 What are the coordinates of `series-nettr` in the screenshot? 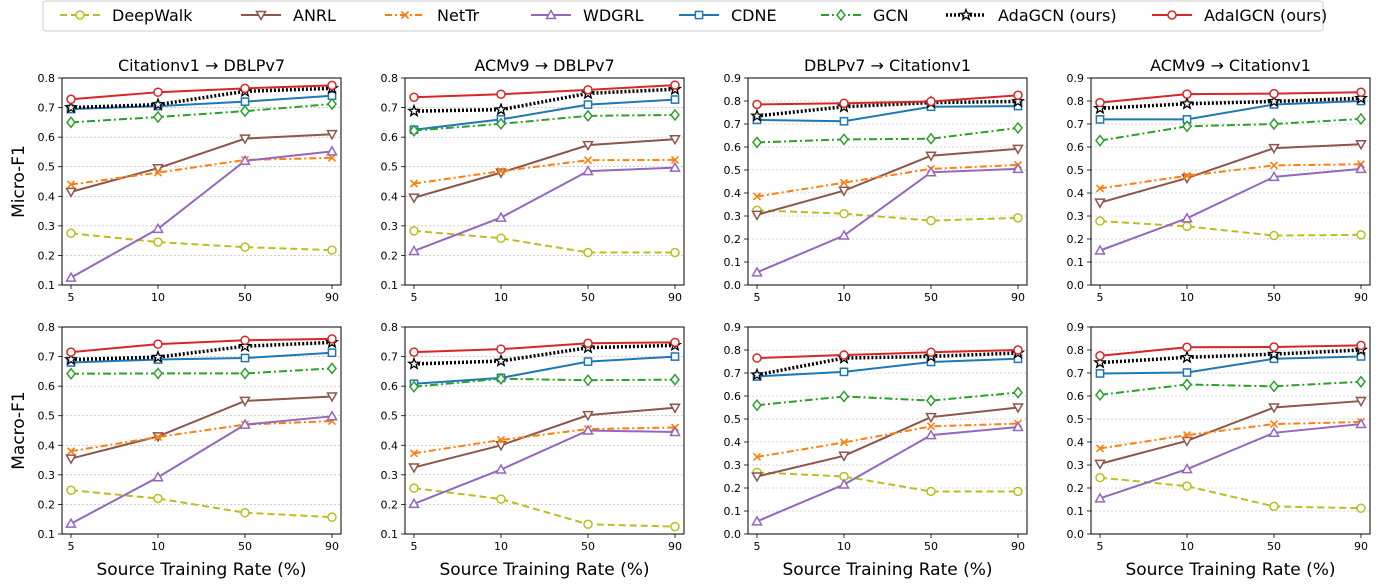 It's located at (1230, 176).